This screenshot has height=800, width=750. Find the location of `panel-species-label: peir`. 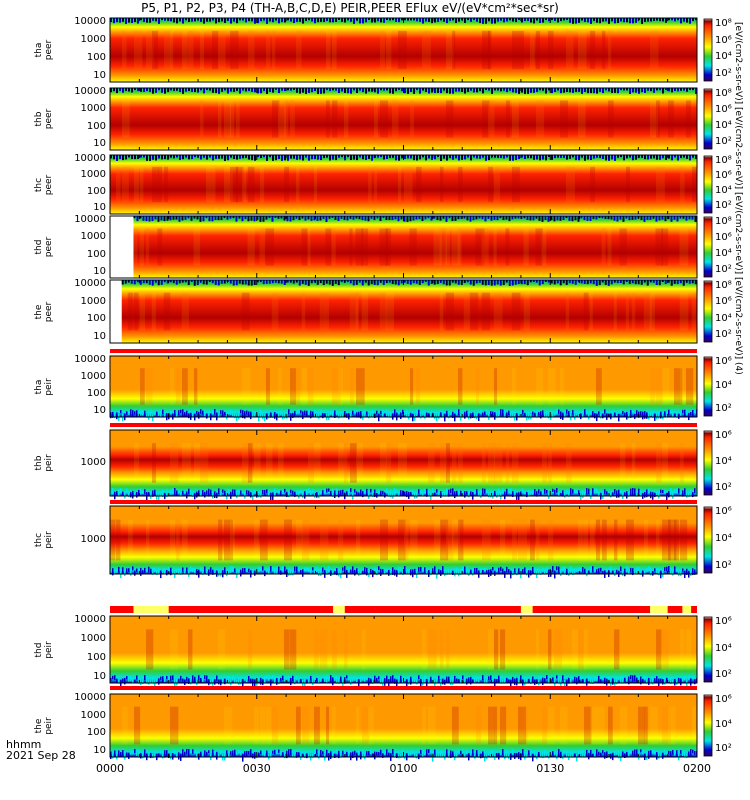

panel-species-label: peir is located at coordinates (49, 386).